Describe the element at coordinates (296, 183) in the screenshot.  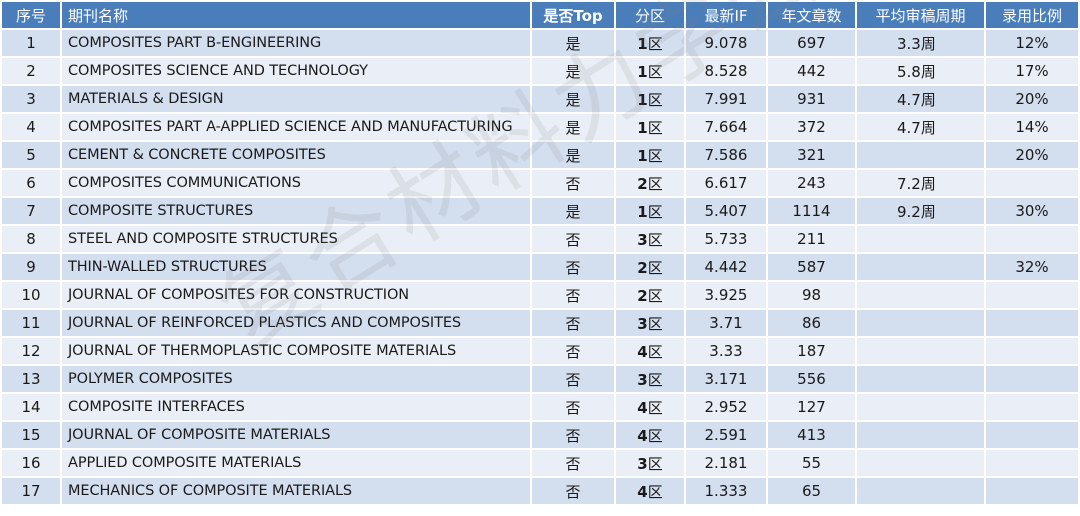
I see `cell-name: COMPOSITES COMMUNICATIONS` at that location.